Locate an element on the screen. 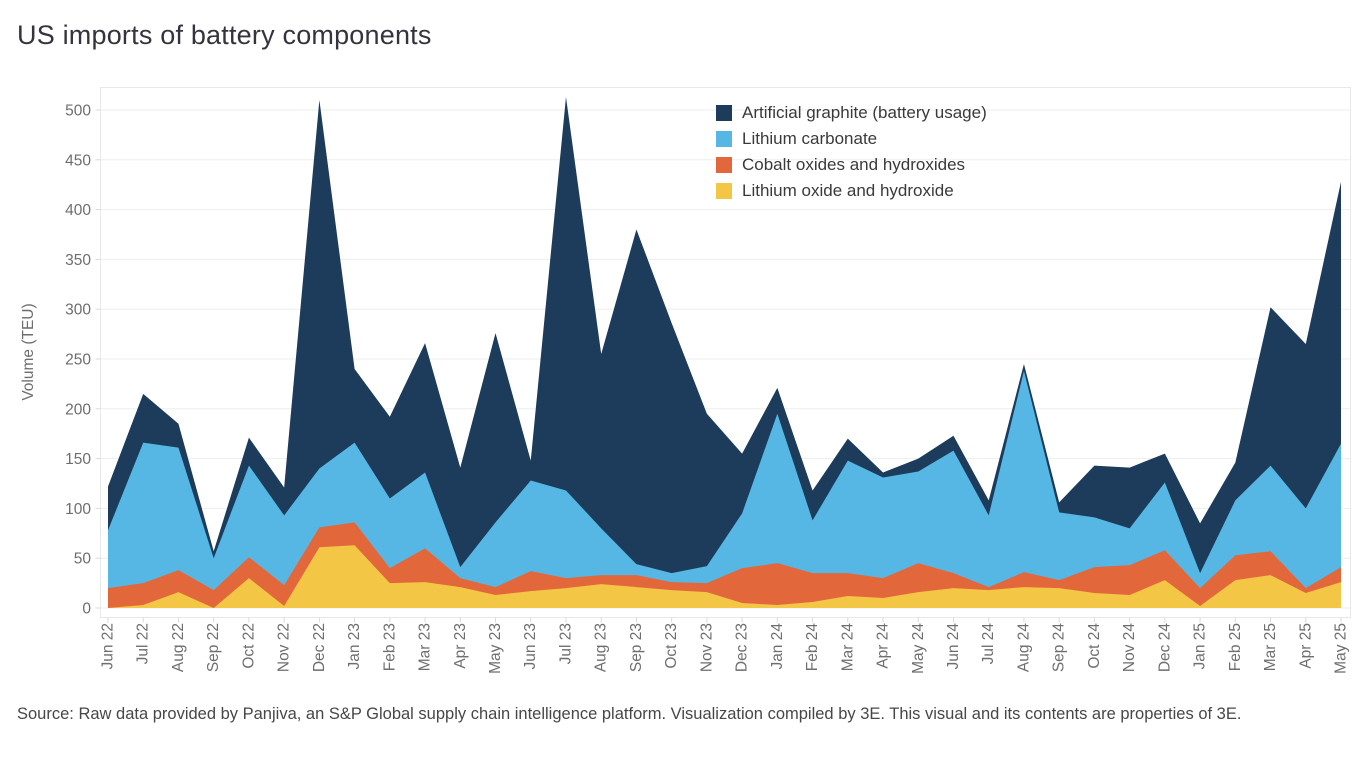 The image size is (1366, 768). y-tick-label: 500 is located at coordinates (78, 111).